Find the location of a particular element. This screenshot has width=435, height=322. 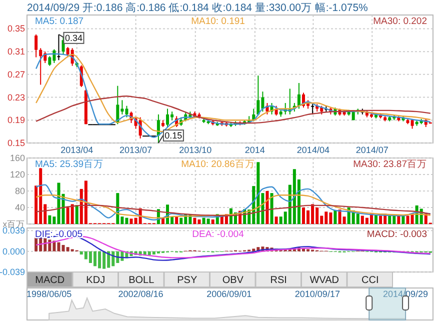

x-tick-label: 1998/06/05 is located at coordinates (49, 294).